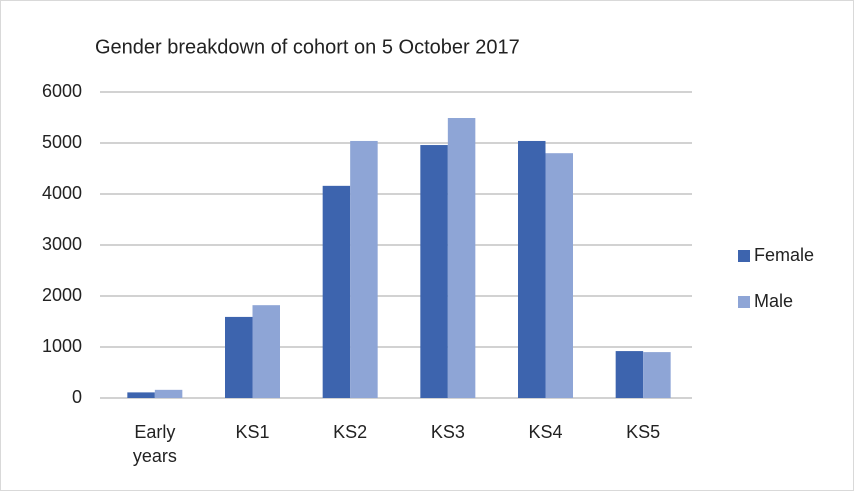 Image resolution: width=855 pixels, height=492 pixels. Describe the element at coordinates (447, 432) in the screenshot. I see `x-tick-label: KS3` at that location.